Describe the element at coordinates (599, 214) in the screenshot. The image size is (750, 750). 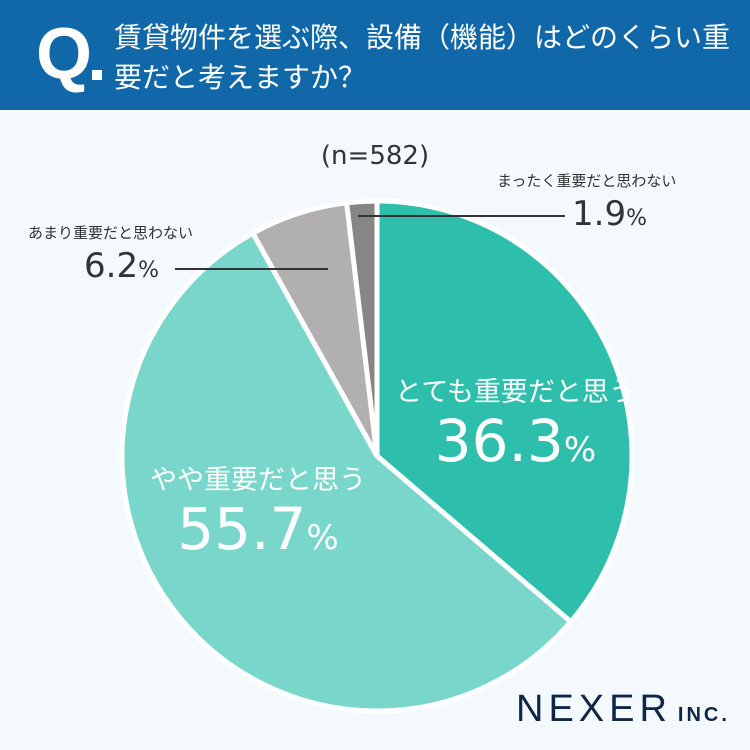
I see `slice-4-value: 1.9` at that location.